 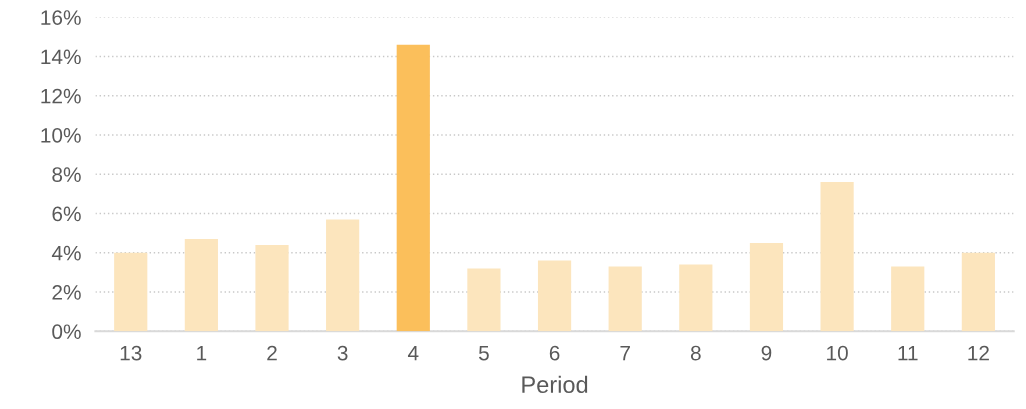 What do you see at coordinates (625, 353) in the screenshot?
I see `x-tick-label: 7` at bounding box center [625, 353].